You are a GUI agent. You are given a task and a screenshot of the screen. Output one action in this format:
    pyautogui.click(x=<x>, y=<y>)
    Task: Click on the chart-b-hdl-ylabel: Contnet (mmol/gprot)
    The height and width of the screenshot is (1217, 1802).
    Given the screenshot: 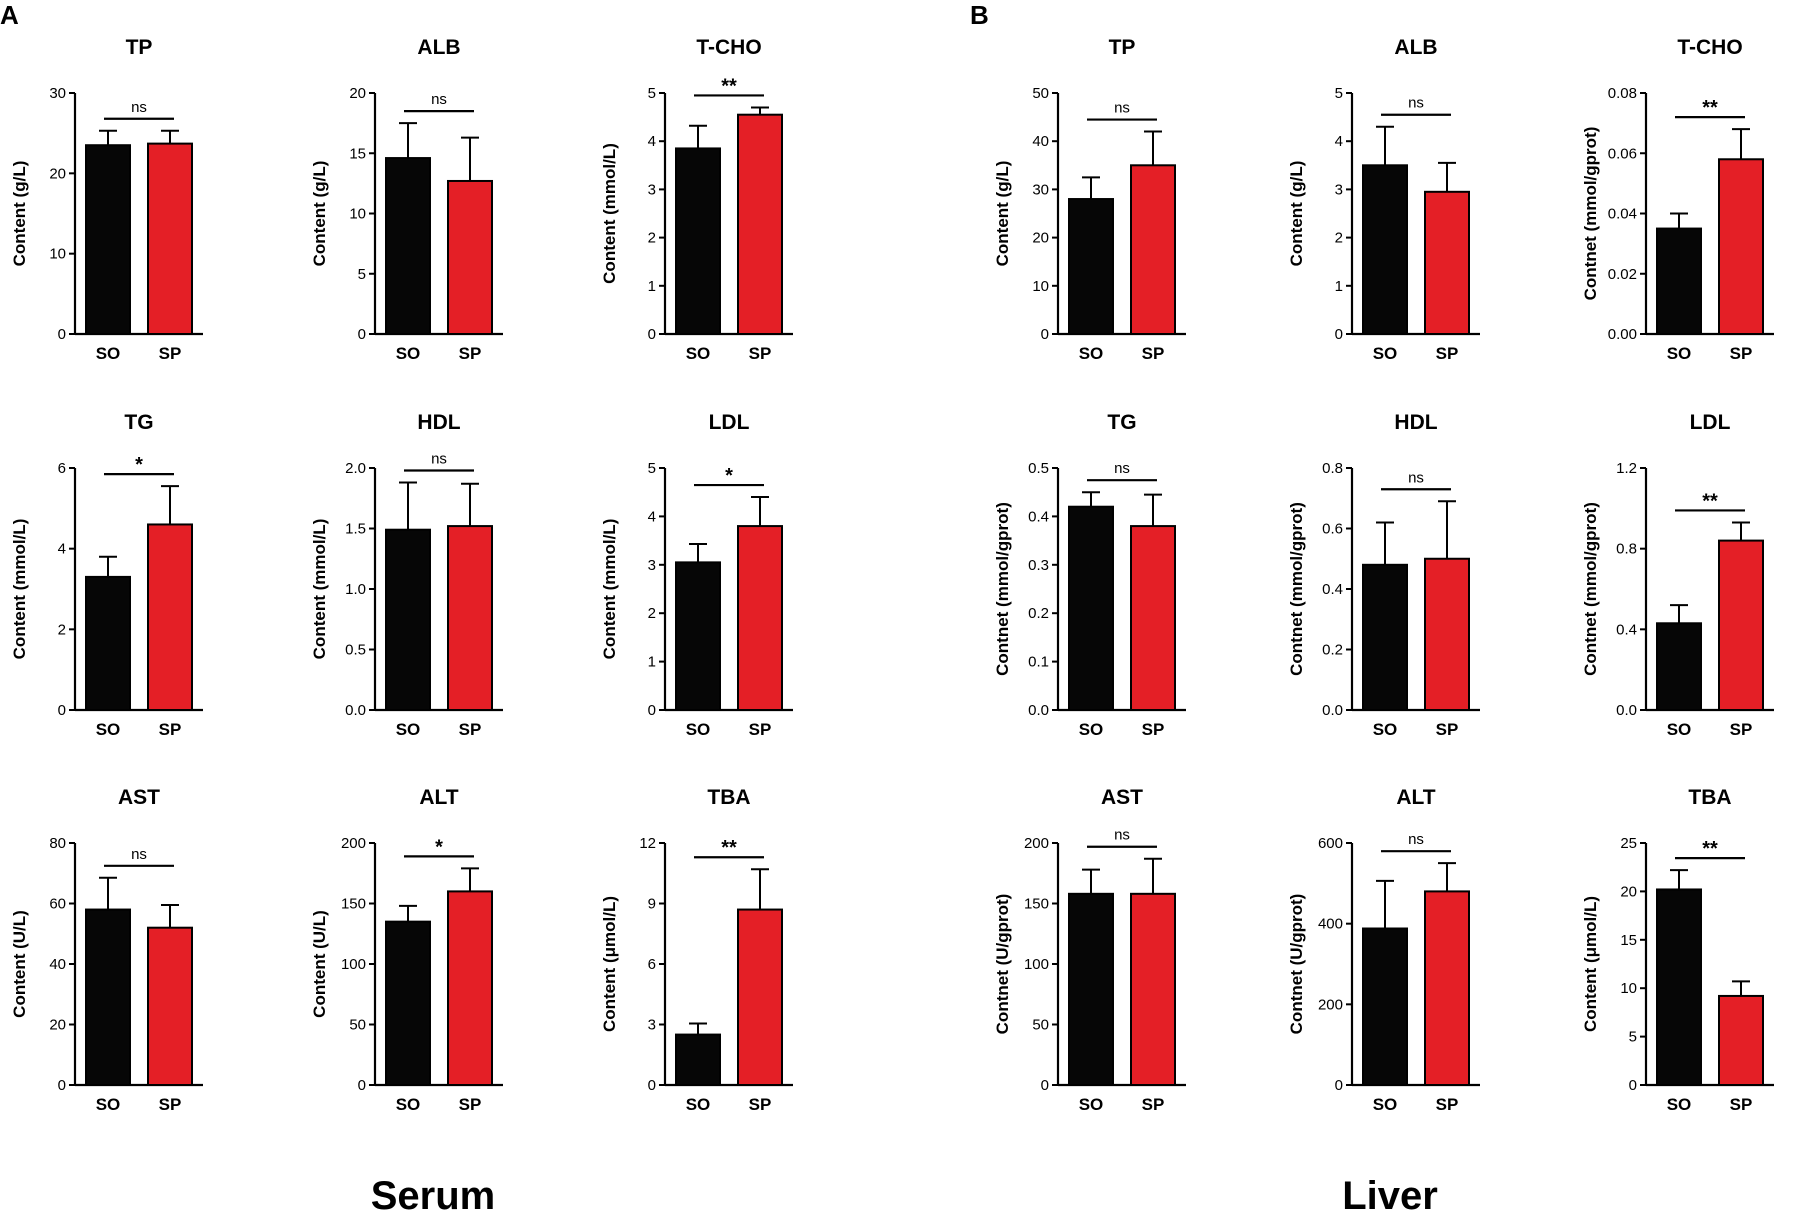 What is the action you would take?
    pyautogui.click(x=1296, y=589)
    